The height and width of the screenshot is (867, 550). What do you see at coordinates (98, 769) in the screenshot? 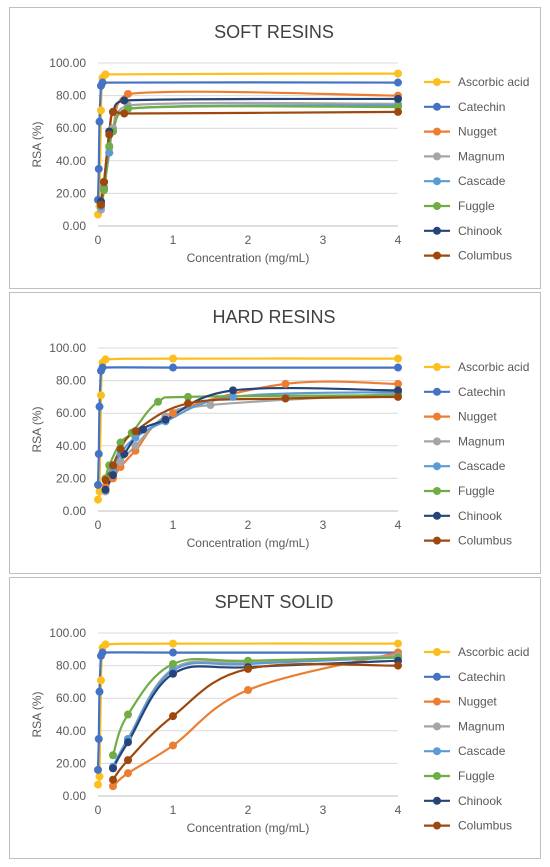
I see `spent-solid-data-point-catechin` at bounding box center [98, 769].